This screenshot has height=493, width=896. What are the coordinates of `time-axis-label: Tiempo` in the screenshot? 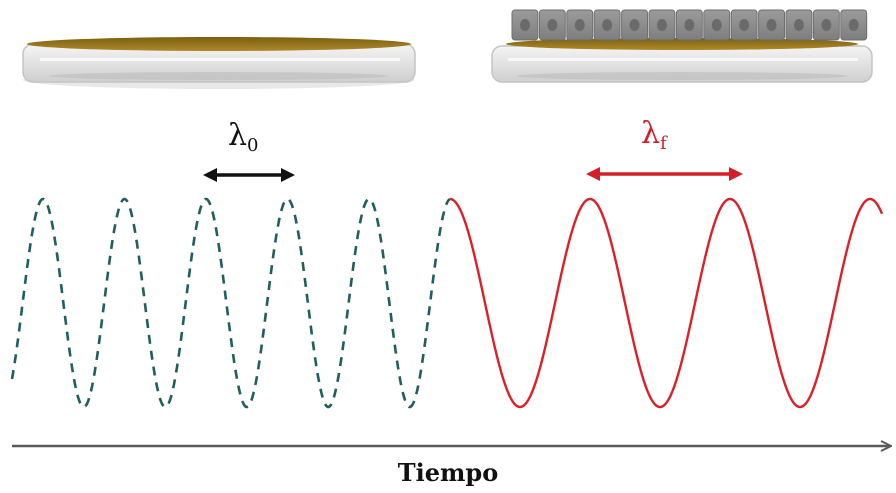 It's located at (448, 472).